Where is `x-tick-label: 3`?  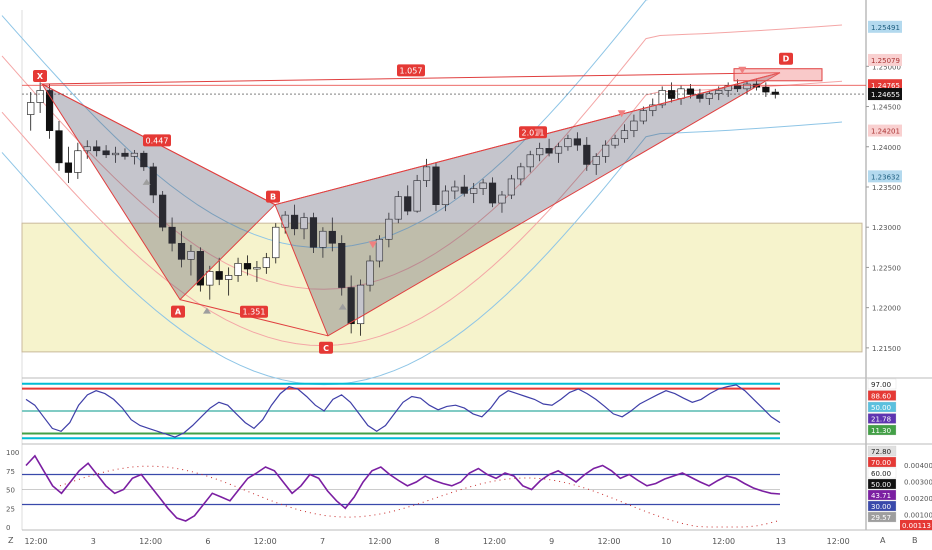 x-tick-label: 3 is located at coordinates (93, 541).